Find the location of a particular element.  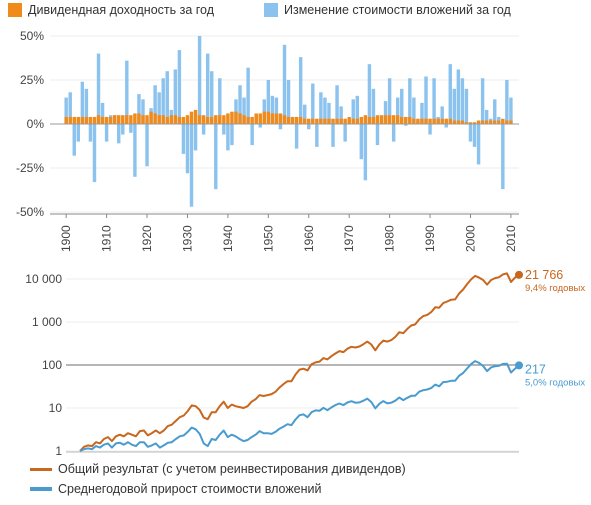

x-tick-label: 1980 is located at coordinates (390, 238).